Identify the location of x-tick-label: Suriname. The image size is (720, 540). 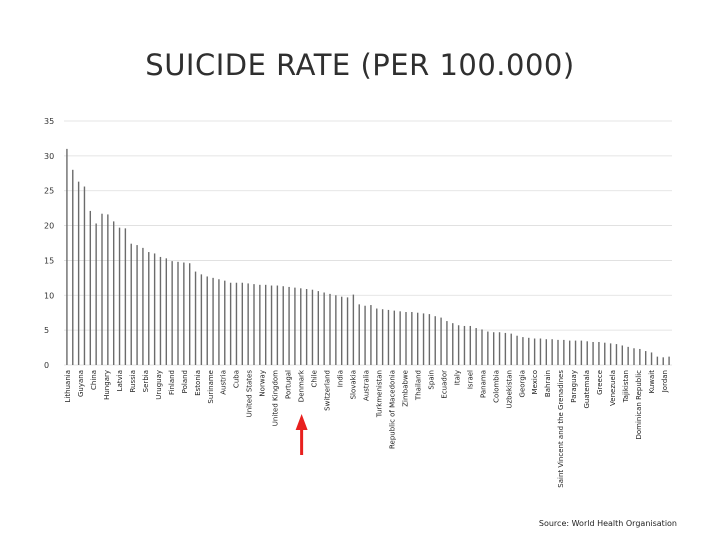
(211, 387).